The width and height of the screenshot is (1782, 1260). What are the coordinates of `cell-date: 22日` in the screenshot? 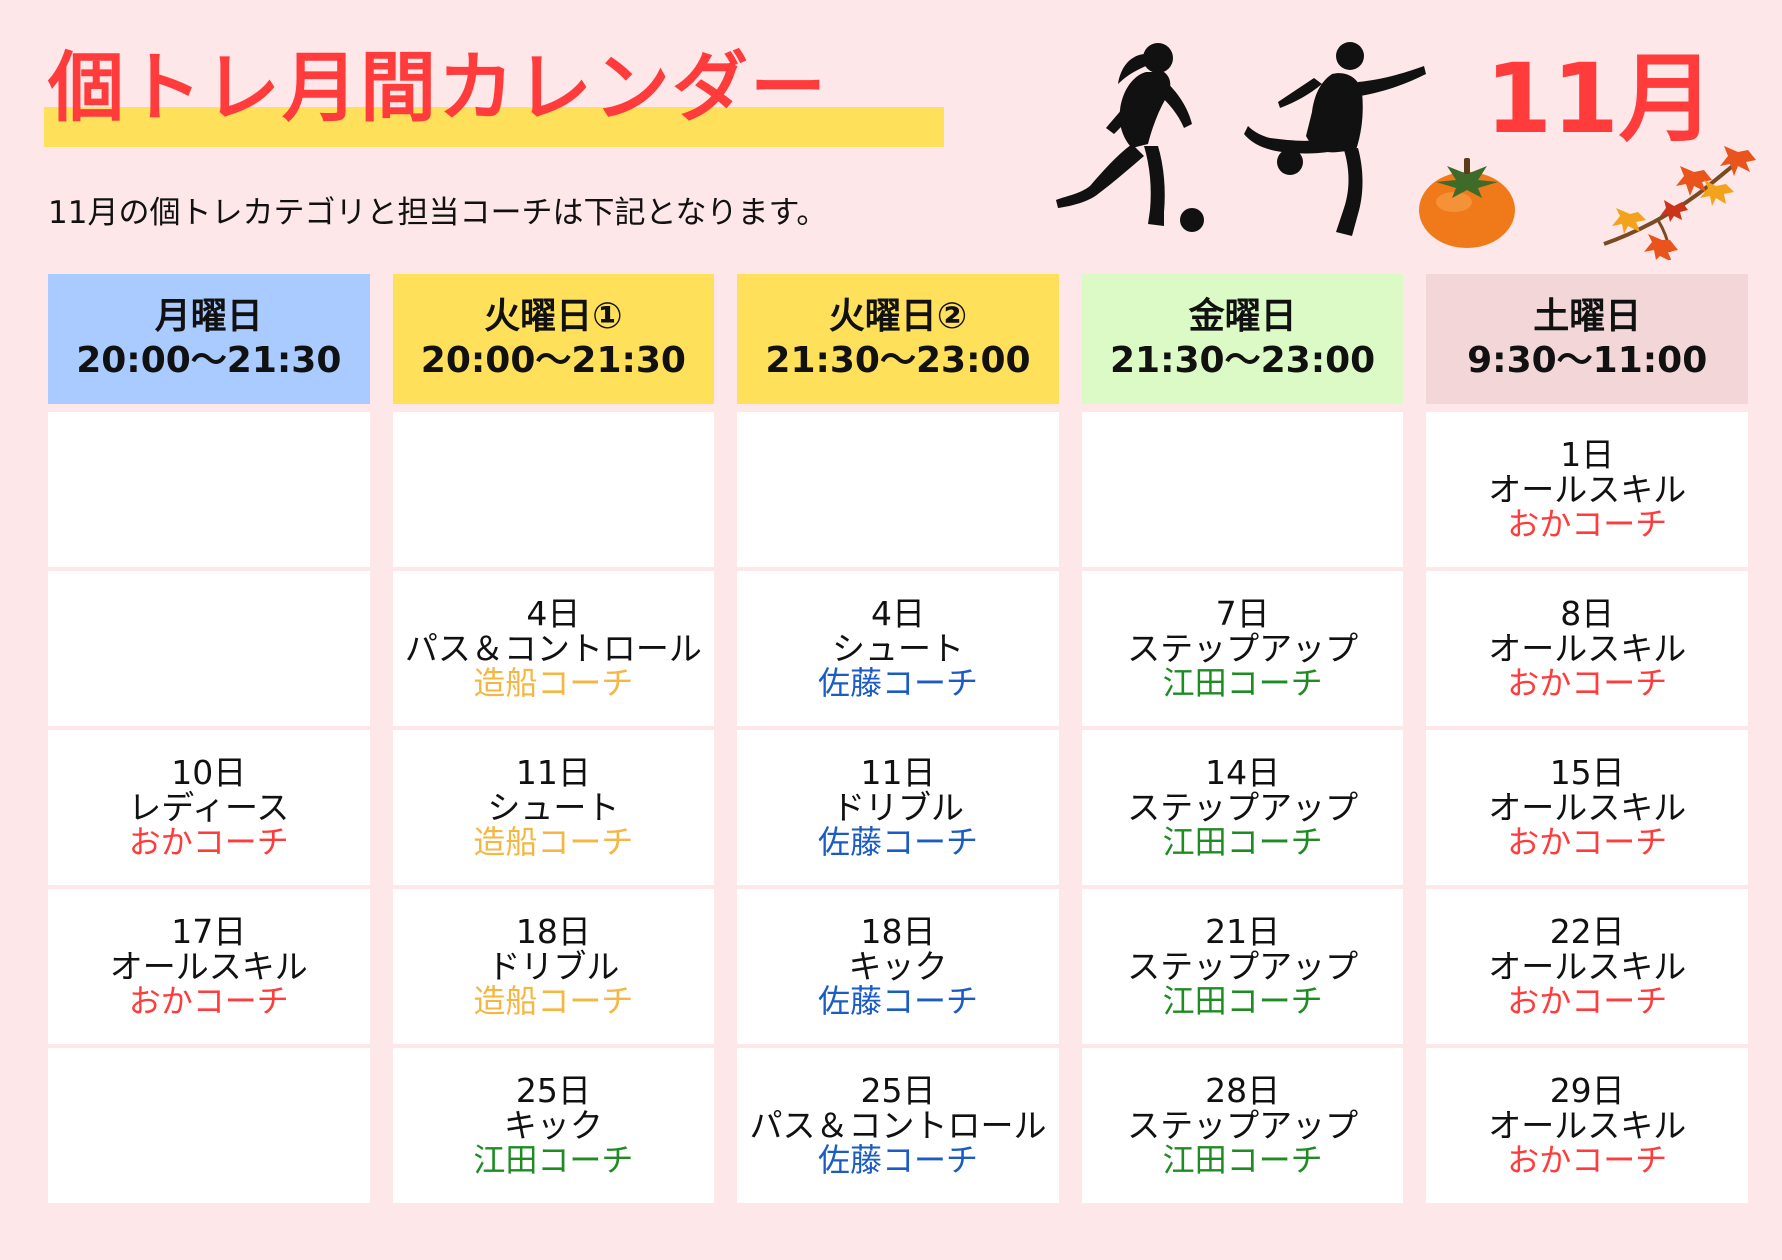 It's located at (1587, 931).